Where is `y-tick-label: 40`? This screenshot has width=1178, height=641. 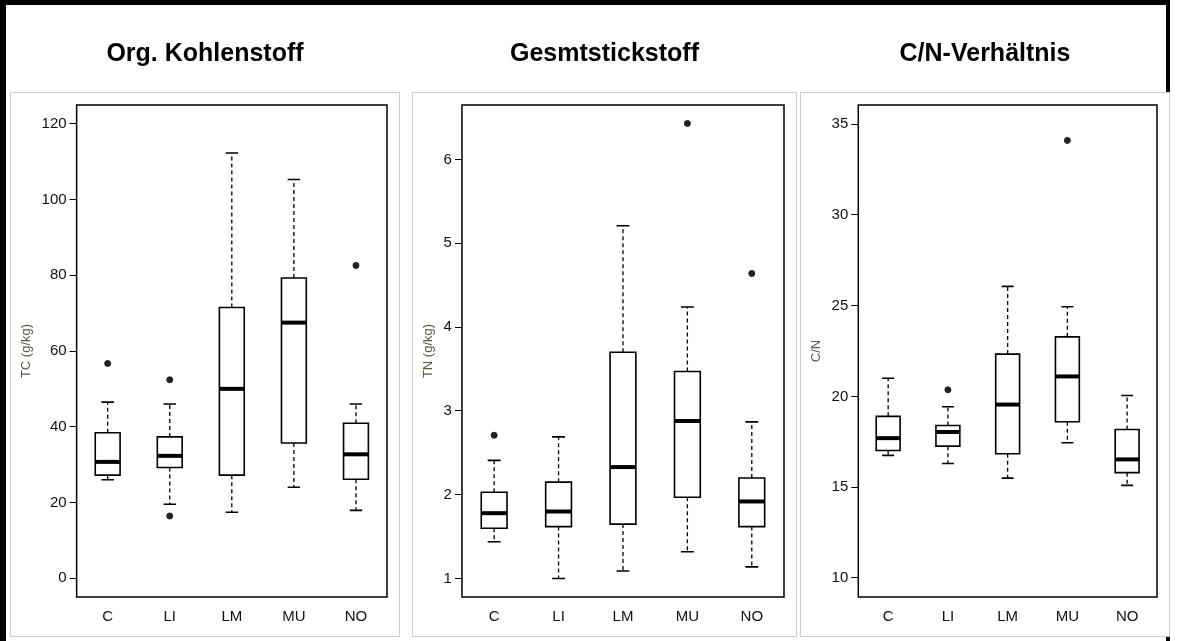 y-tick-label: 40 is located at coordinates (58, 425).